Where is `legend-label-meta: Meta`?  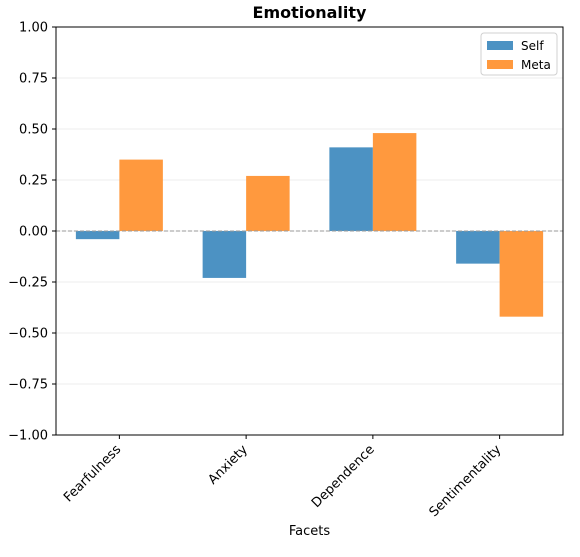 legend-label-meta: Meta is located at coordinates (536, 65).